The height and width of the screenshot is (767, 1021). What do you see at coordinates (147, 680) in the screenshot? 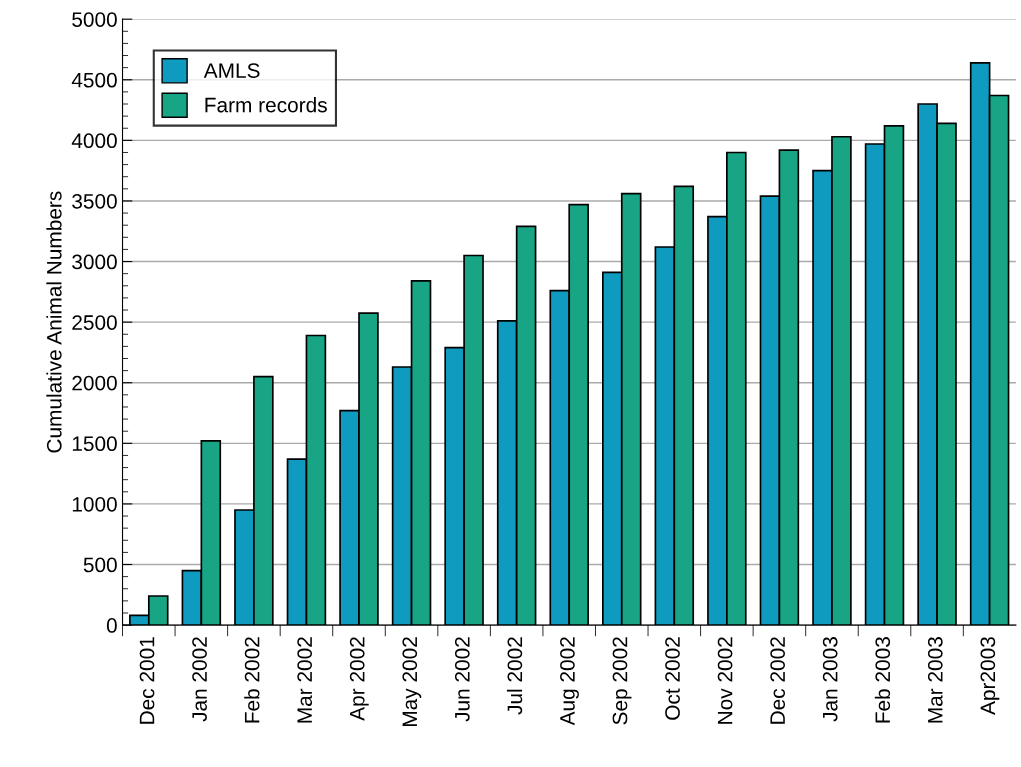
I see `x-tick-label: Dec 2001` at bounding box center [147, 680].